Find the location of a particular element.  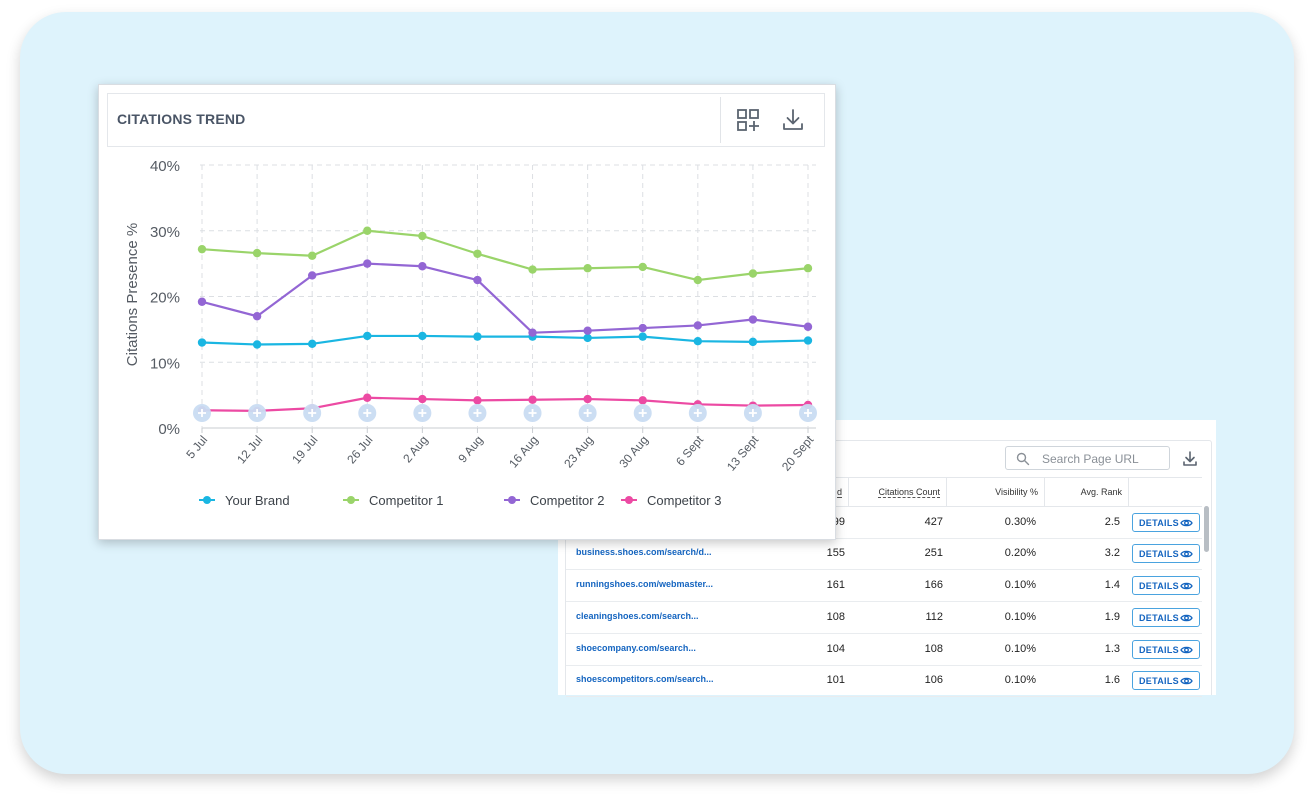

avg-rank-value: 1.4 is located at coordinates (1112, 585).